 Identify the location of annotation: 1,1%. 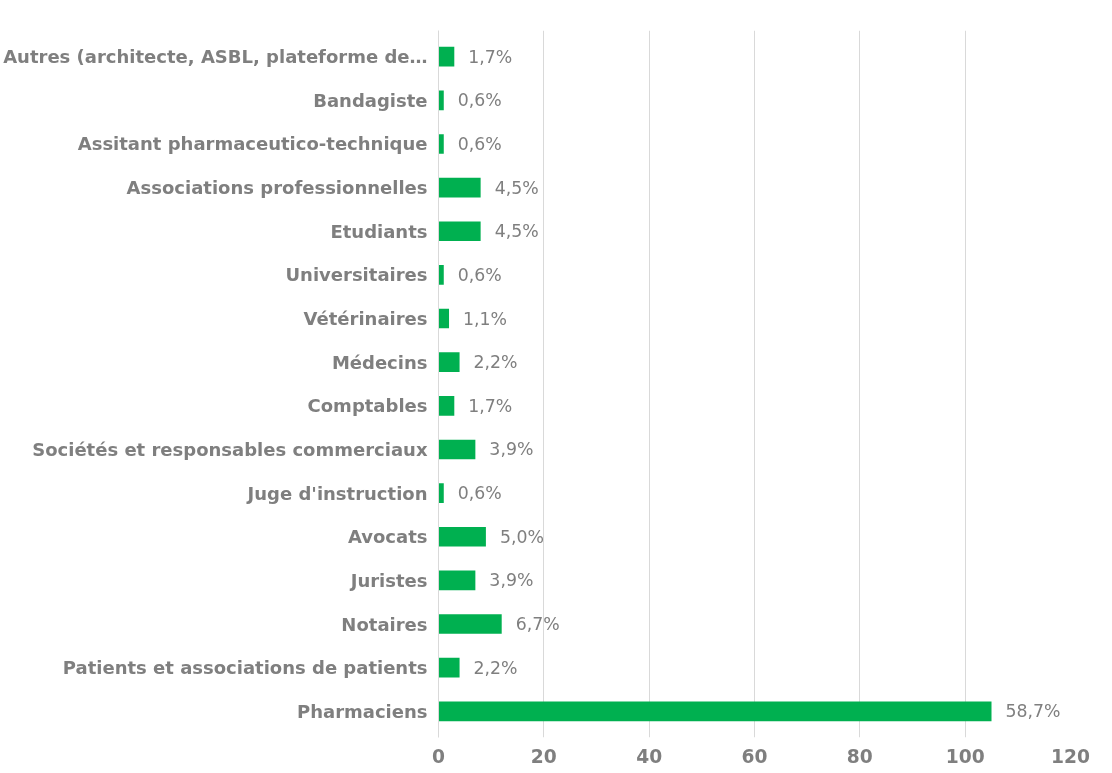
(485, 318).